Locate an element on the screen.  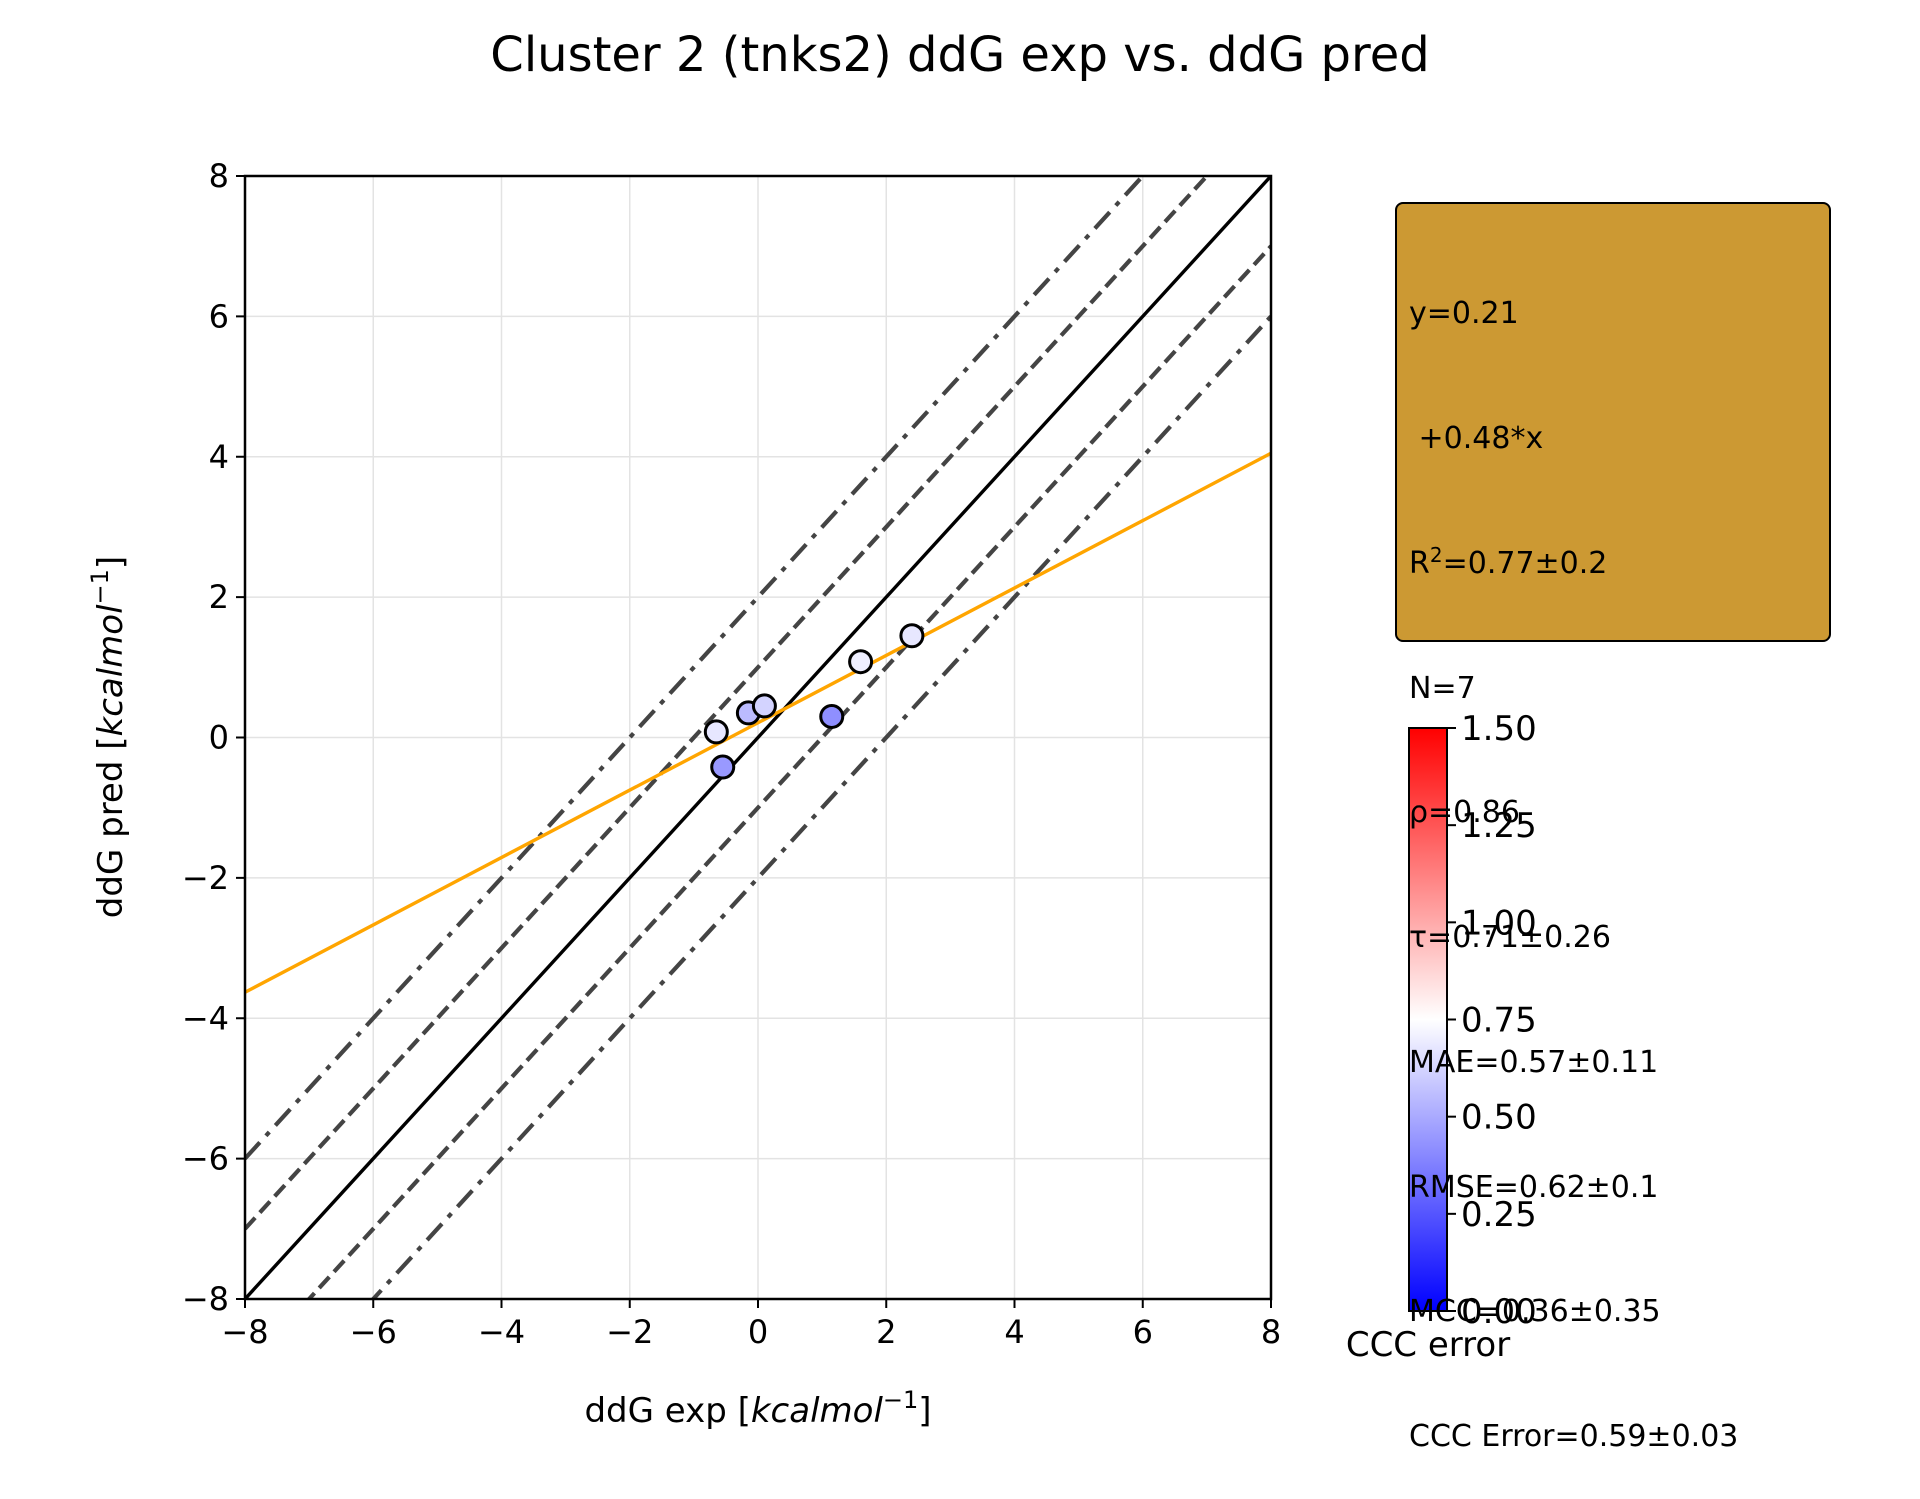
x-tick-label: 4 is located at coordinates (1014, 1332).